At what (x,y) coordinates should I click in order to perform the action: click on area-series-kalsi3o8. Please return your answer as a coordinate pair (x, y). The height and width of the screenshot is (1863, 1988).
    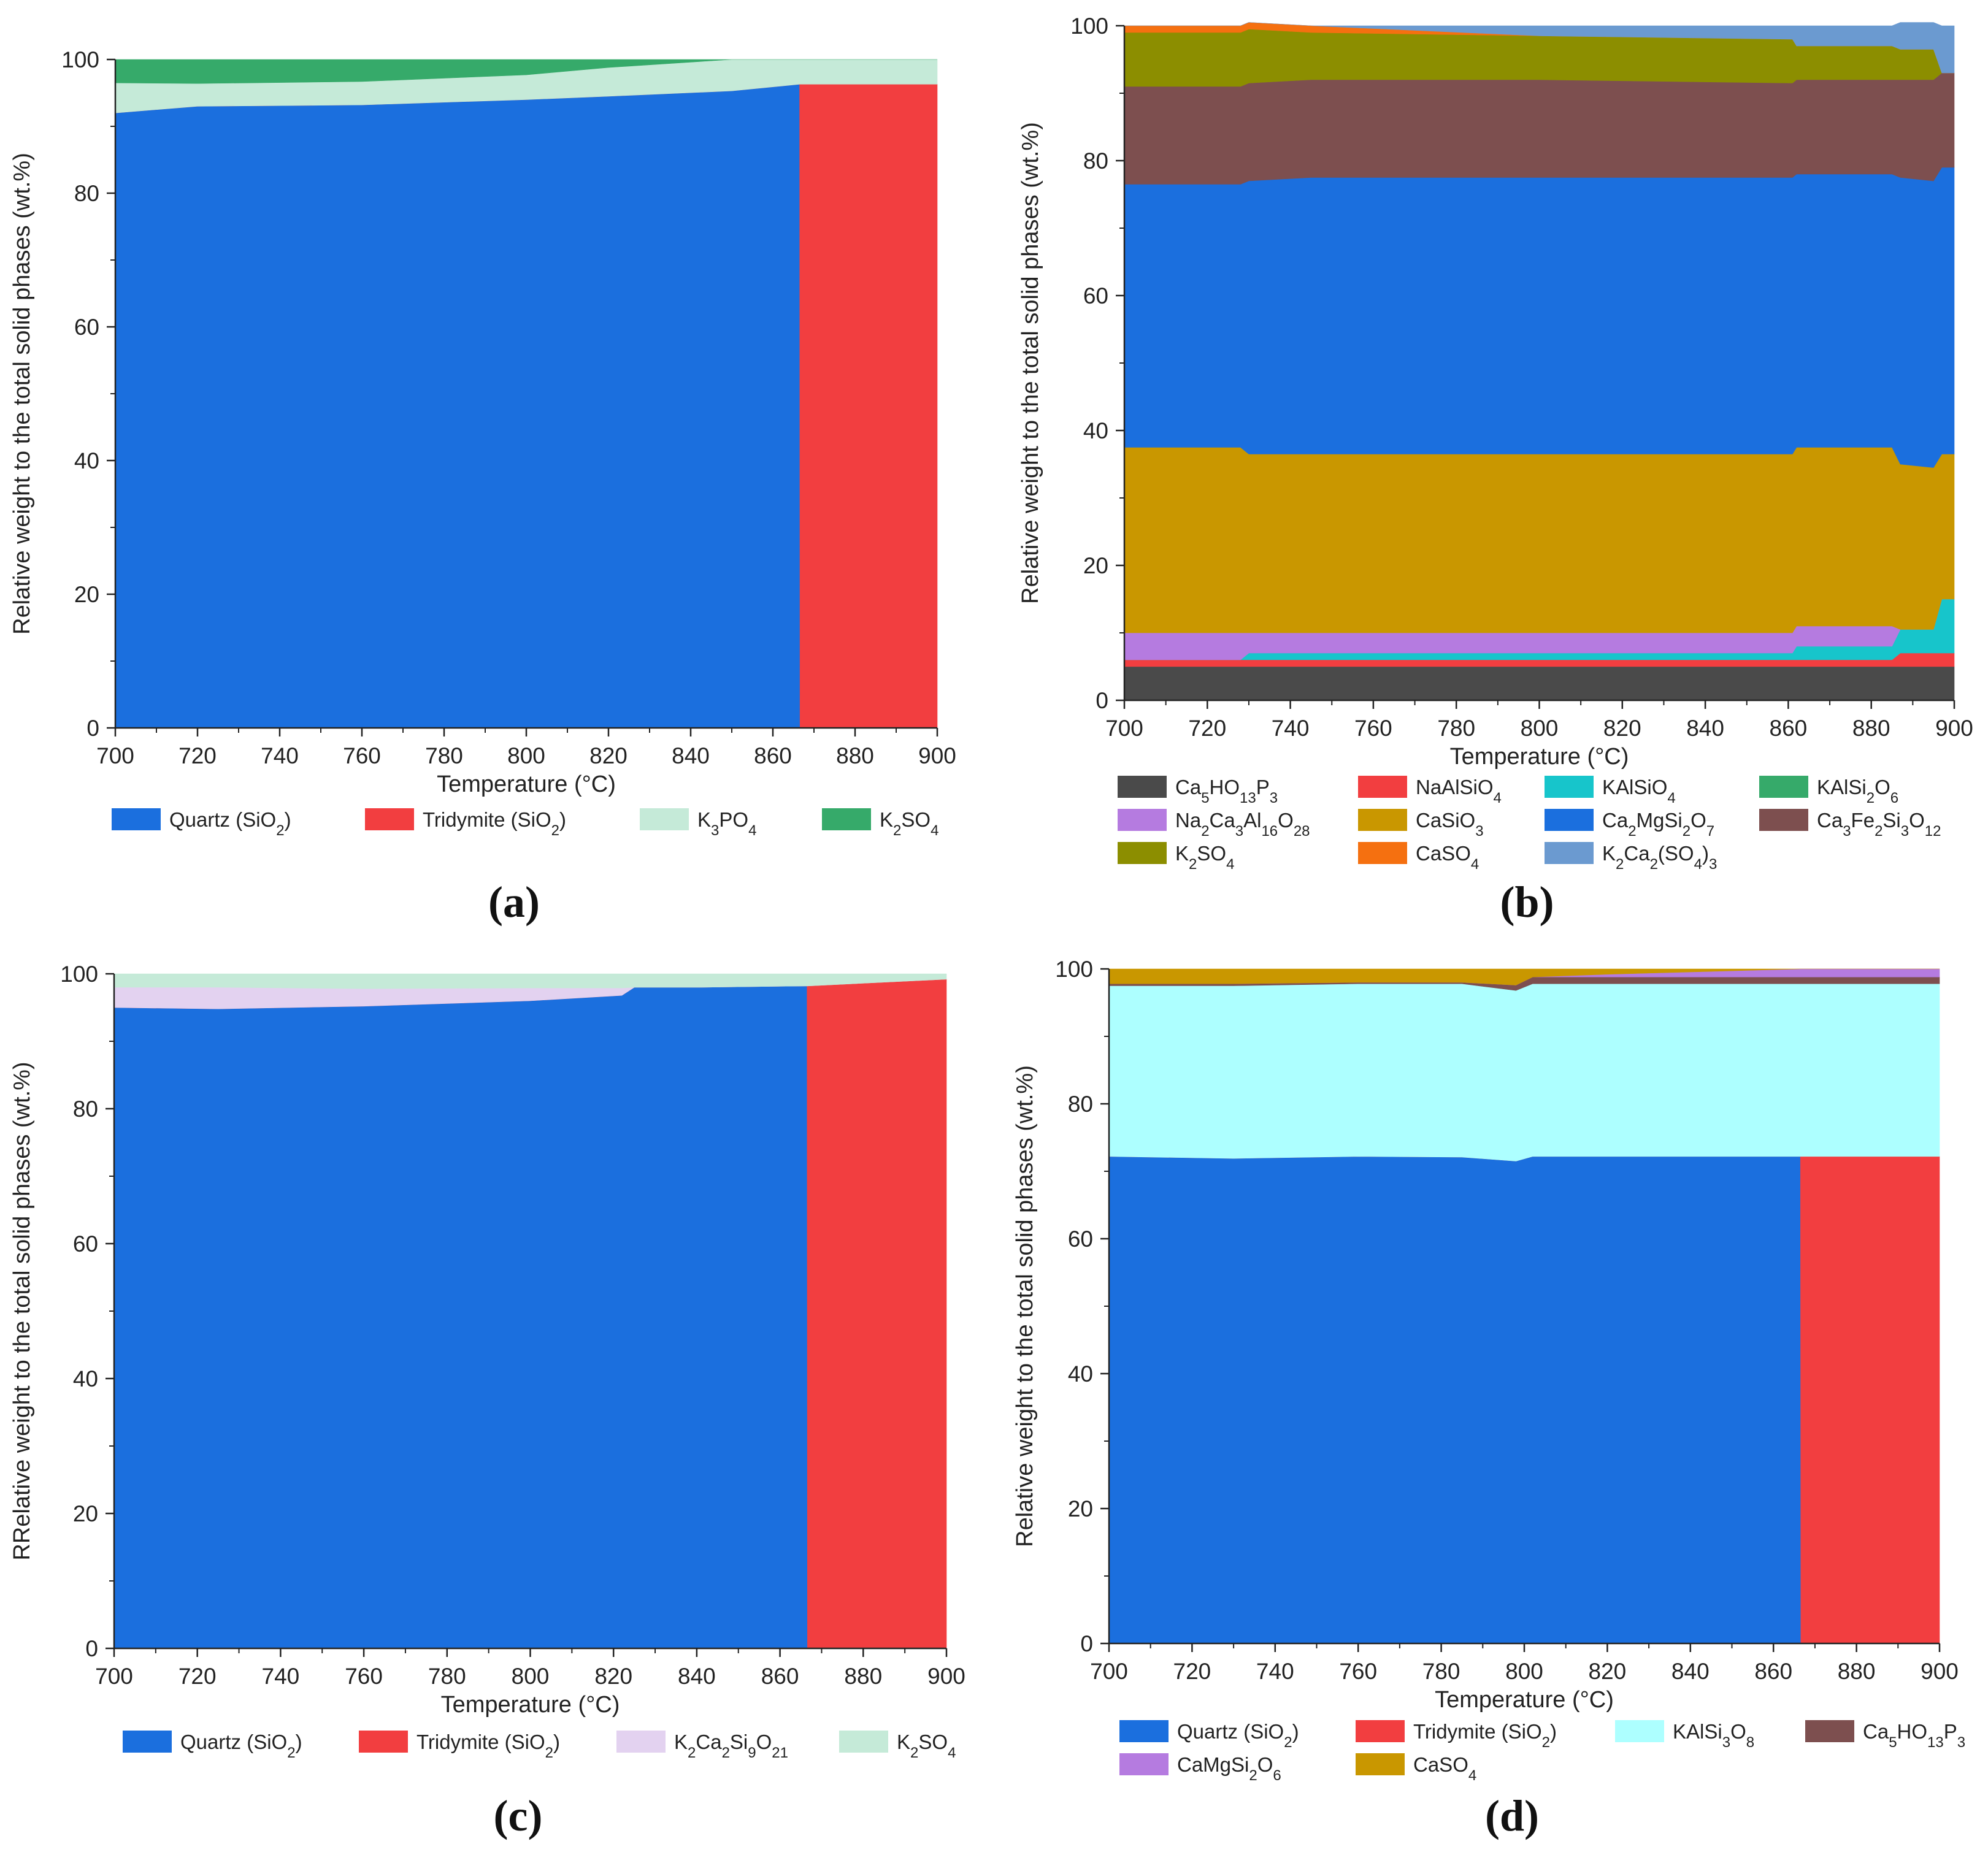
    Looking at the image, I should click on (1524, 1072).